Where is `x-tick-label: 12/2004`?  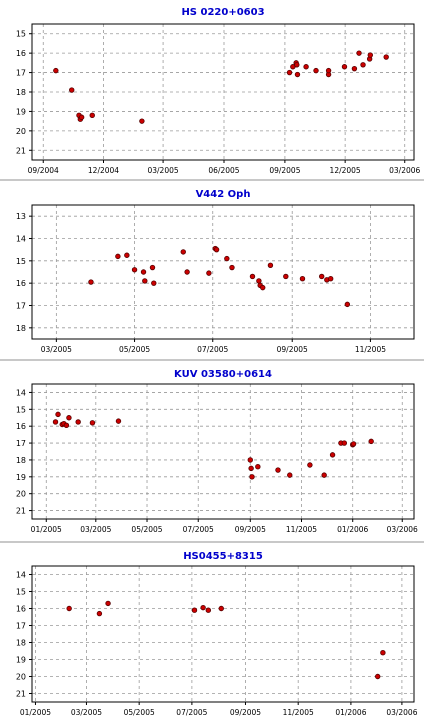 x-tick-label: 12/2004 is located at coordinates (103, 170).